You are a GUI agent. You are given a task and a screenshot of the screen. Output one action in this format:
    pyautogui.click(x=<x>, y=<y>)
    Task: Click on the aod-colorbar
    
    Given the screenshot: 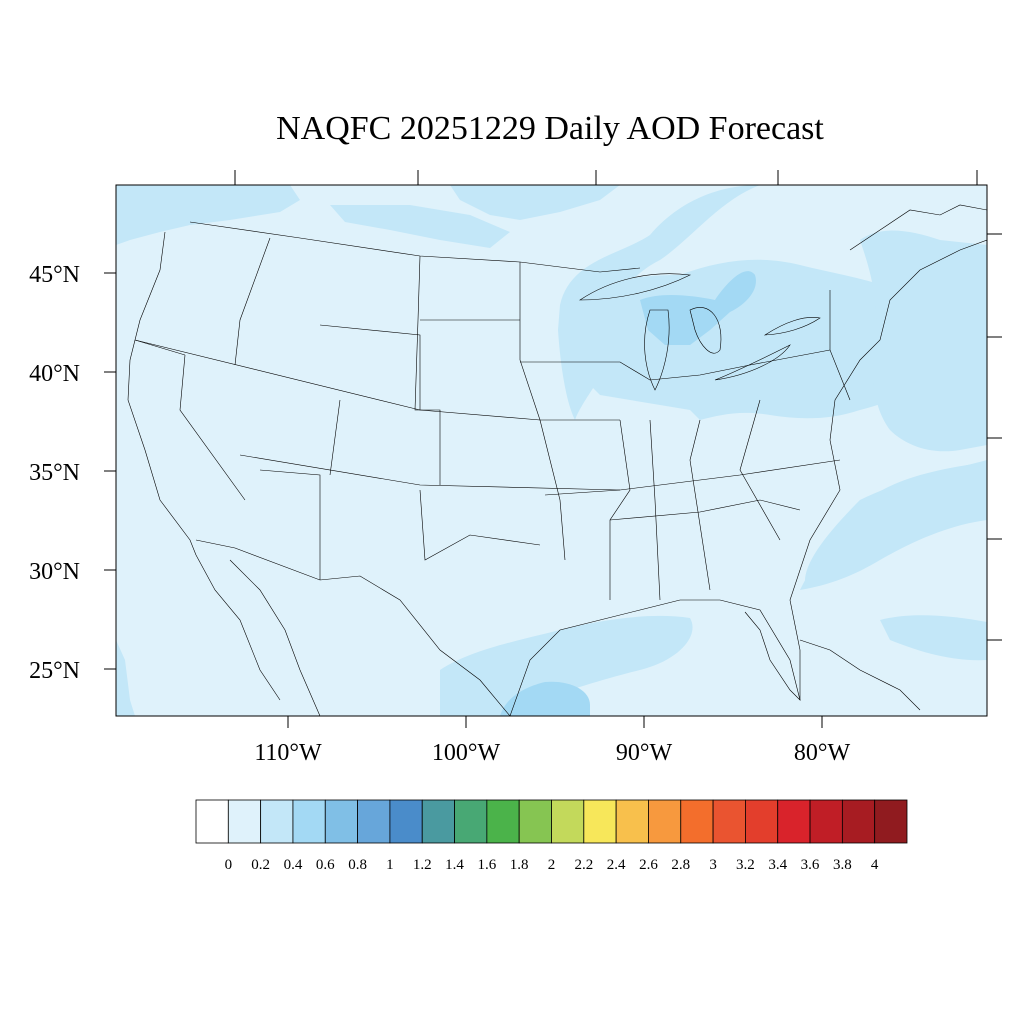 What is the action you would take?
    pyautogui.click(x=551, y=821)
    